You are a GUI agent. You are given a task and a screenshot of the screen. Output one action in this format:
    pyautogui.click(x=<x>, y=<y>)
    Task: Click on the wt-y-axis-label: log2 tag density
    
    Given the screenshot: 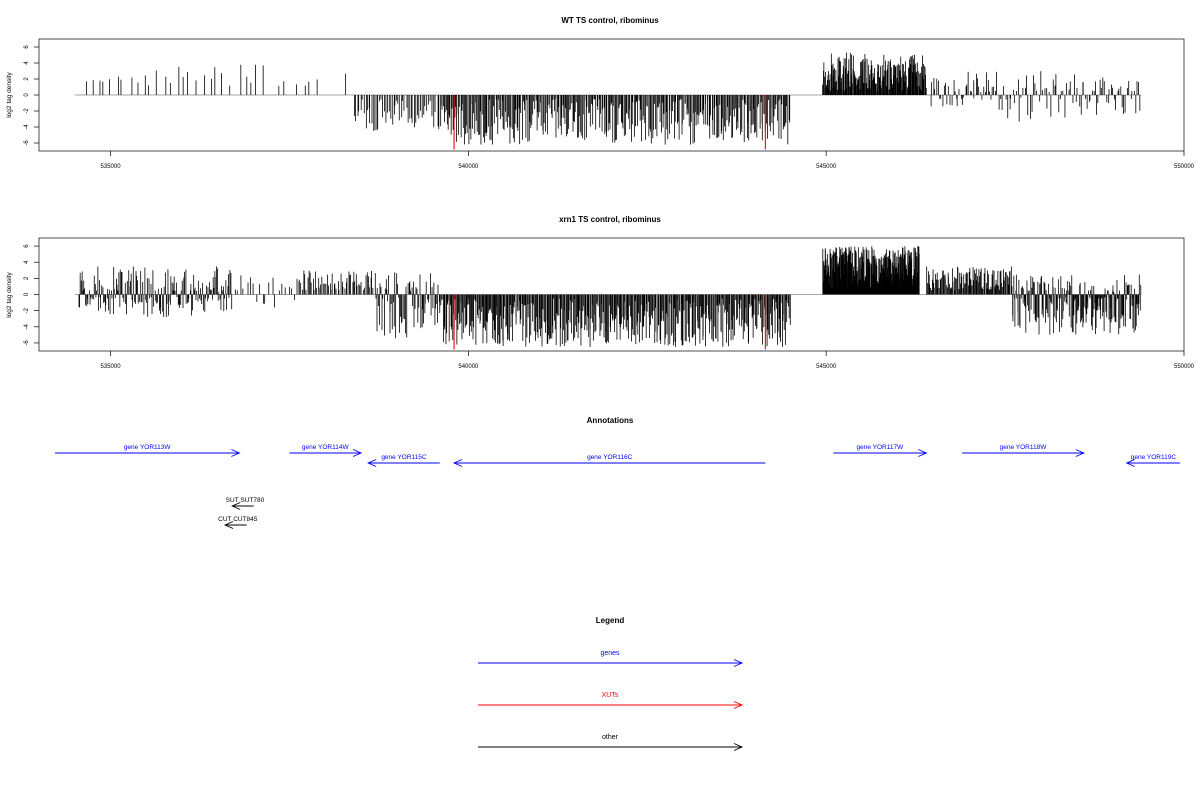 What is the action you would take?
    pyautogui.click(x=9, y=94)
    